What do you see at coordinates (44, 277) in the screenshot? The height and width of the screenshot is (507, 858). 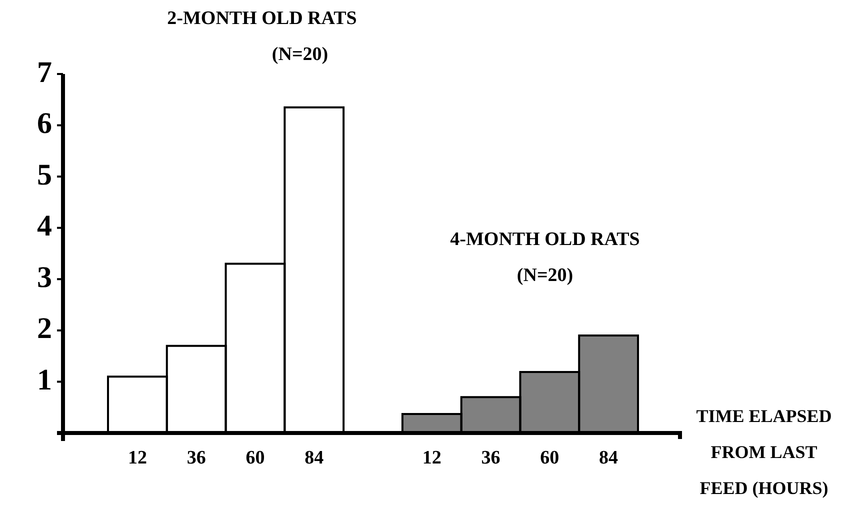 I see `y-tick-label: 3` at bounding box center [44, 277].